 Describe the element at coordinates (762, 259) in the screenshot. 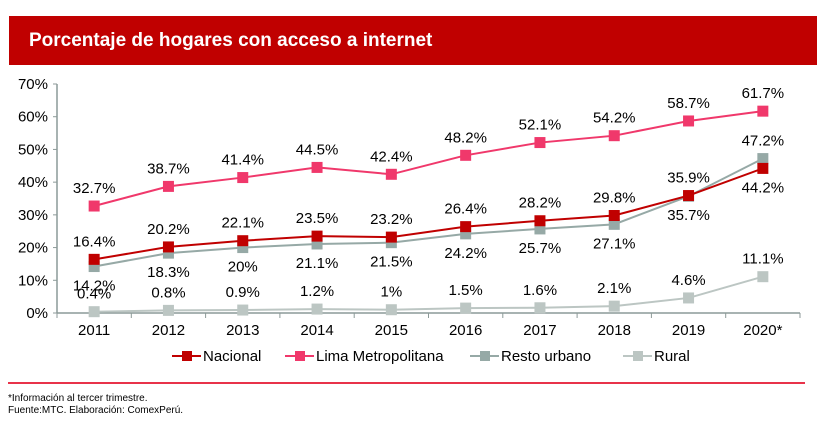

I see `data-label: 11.1%` at that location.